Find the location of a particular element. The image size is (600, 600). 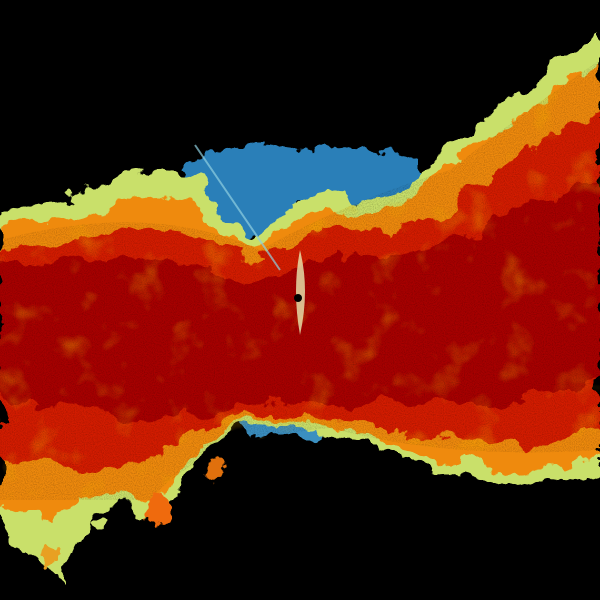

scattered-cells is located at coordinates (132, 512).